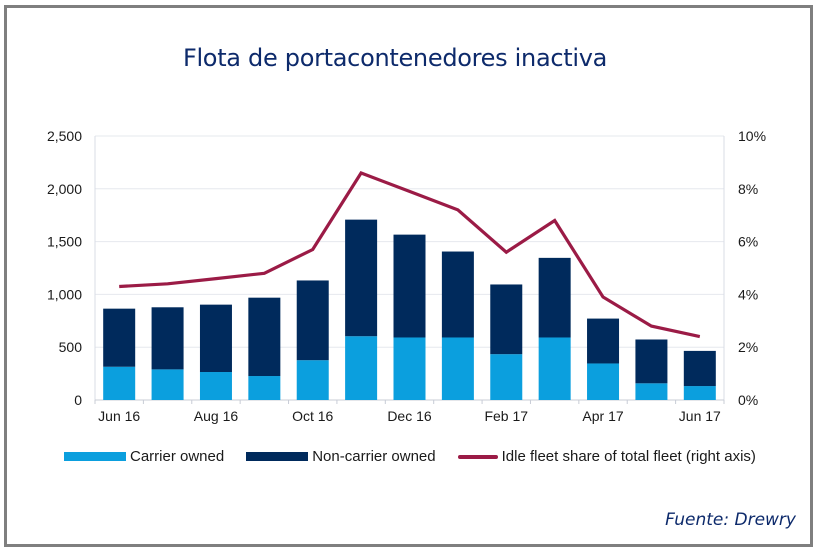 The image size is (820, 555). Describe the element at coordinates (395, 58) in the screenshot. I see `chart-title: Flota de portacontenedores inactiva` at that location.